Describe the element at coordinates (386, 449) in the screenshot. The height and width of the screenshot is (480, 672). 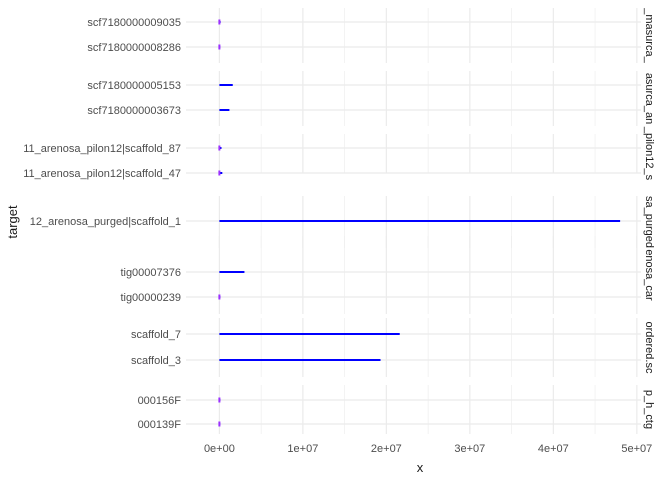
I see `x-tick-label: 2e+07` at that location.